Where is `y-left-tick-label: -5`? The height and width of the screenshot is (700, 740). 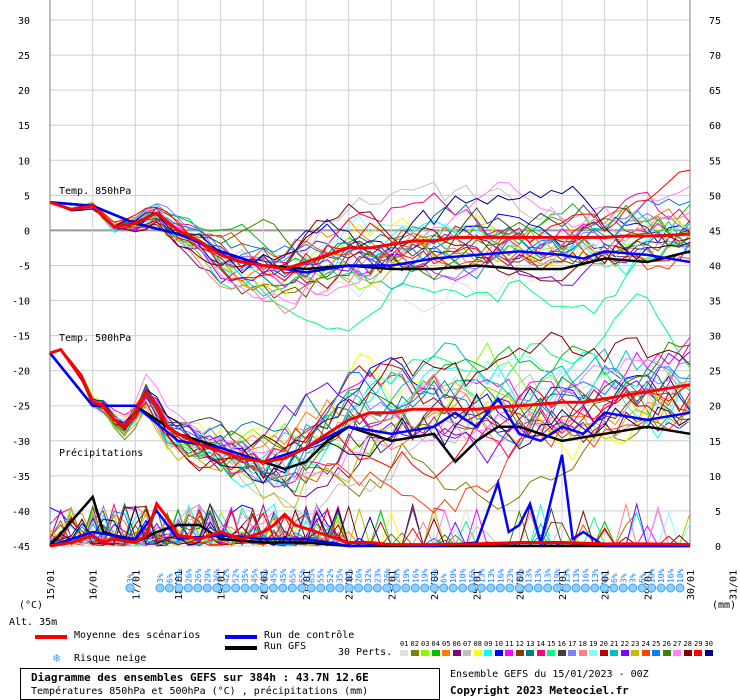
y-left-tick-label: -5 is located at coordinates (24, 266).